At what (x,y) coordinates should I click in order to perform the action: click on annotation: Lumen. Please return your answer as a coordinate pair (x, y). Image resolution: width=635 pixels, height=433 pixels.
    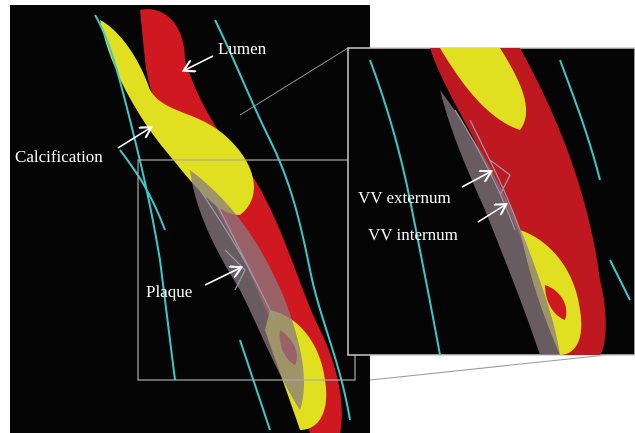
    Looking at the image, I should click on (242, 48).